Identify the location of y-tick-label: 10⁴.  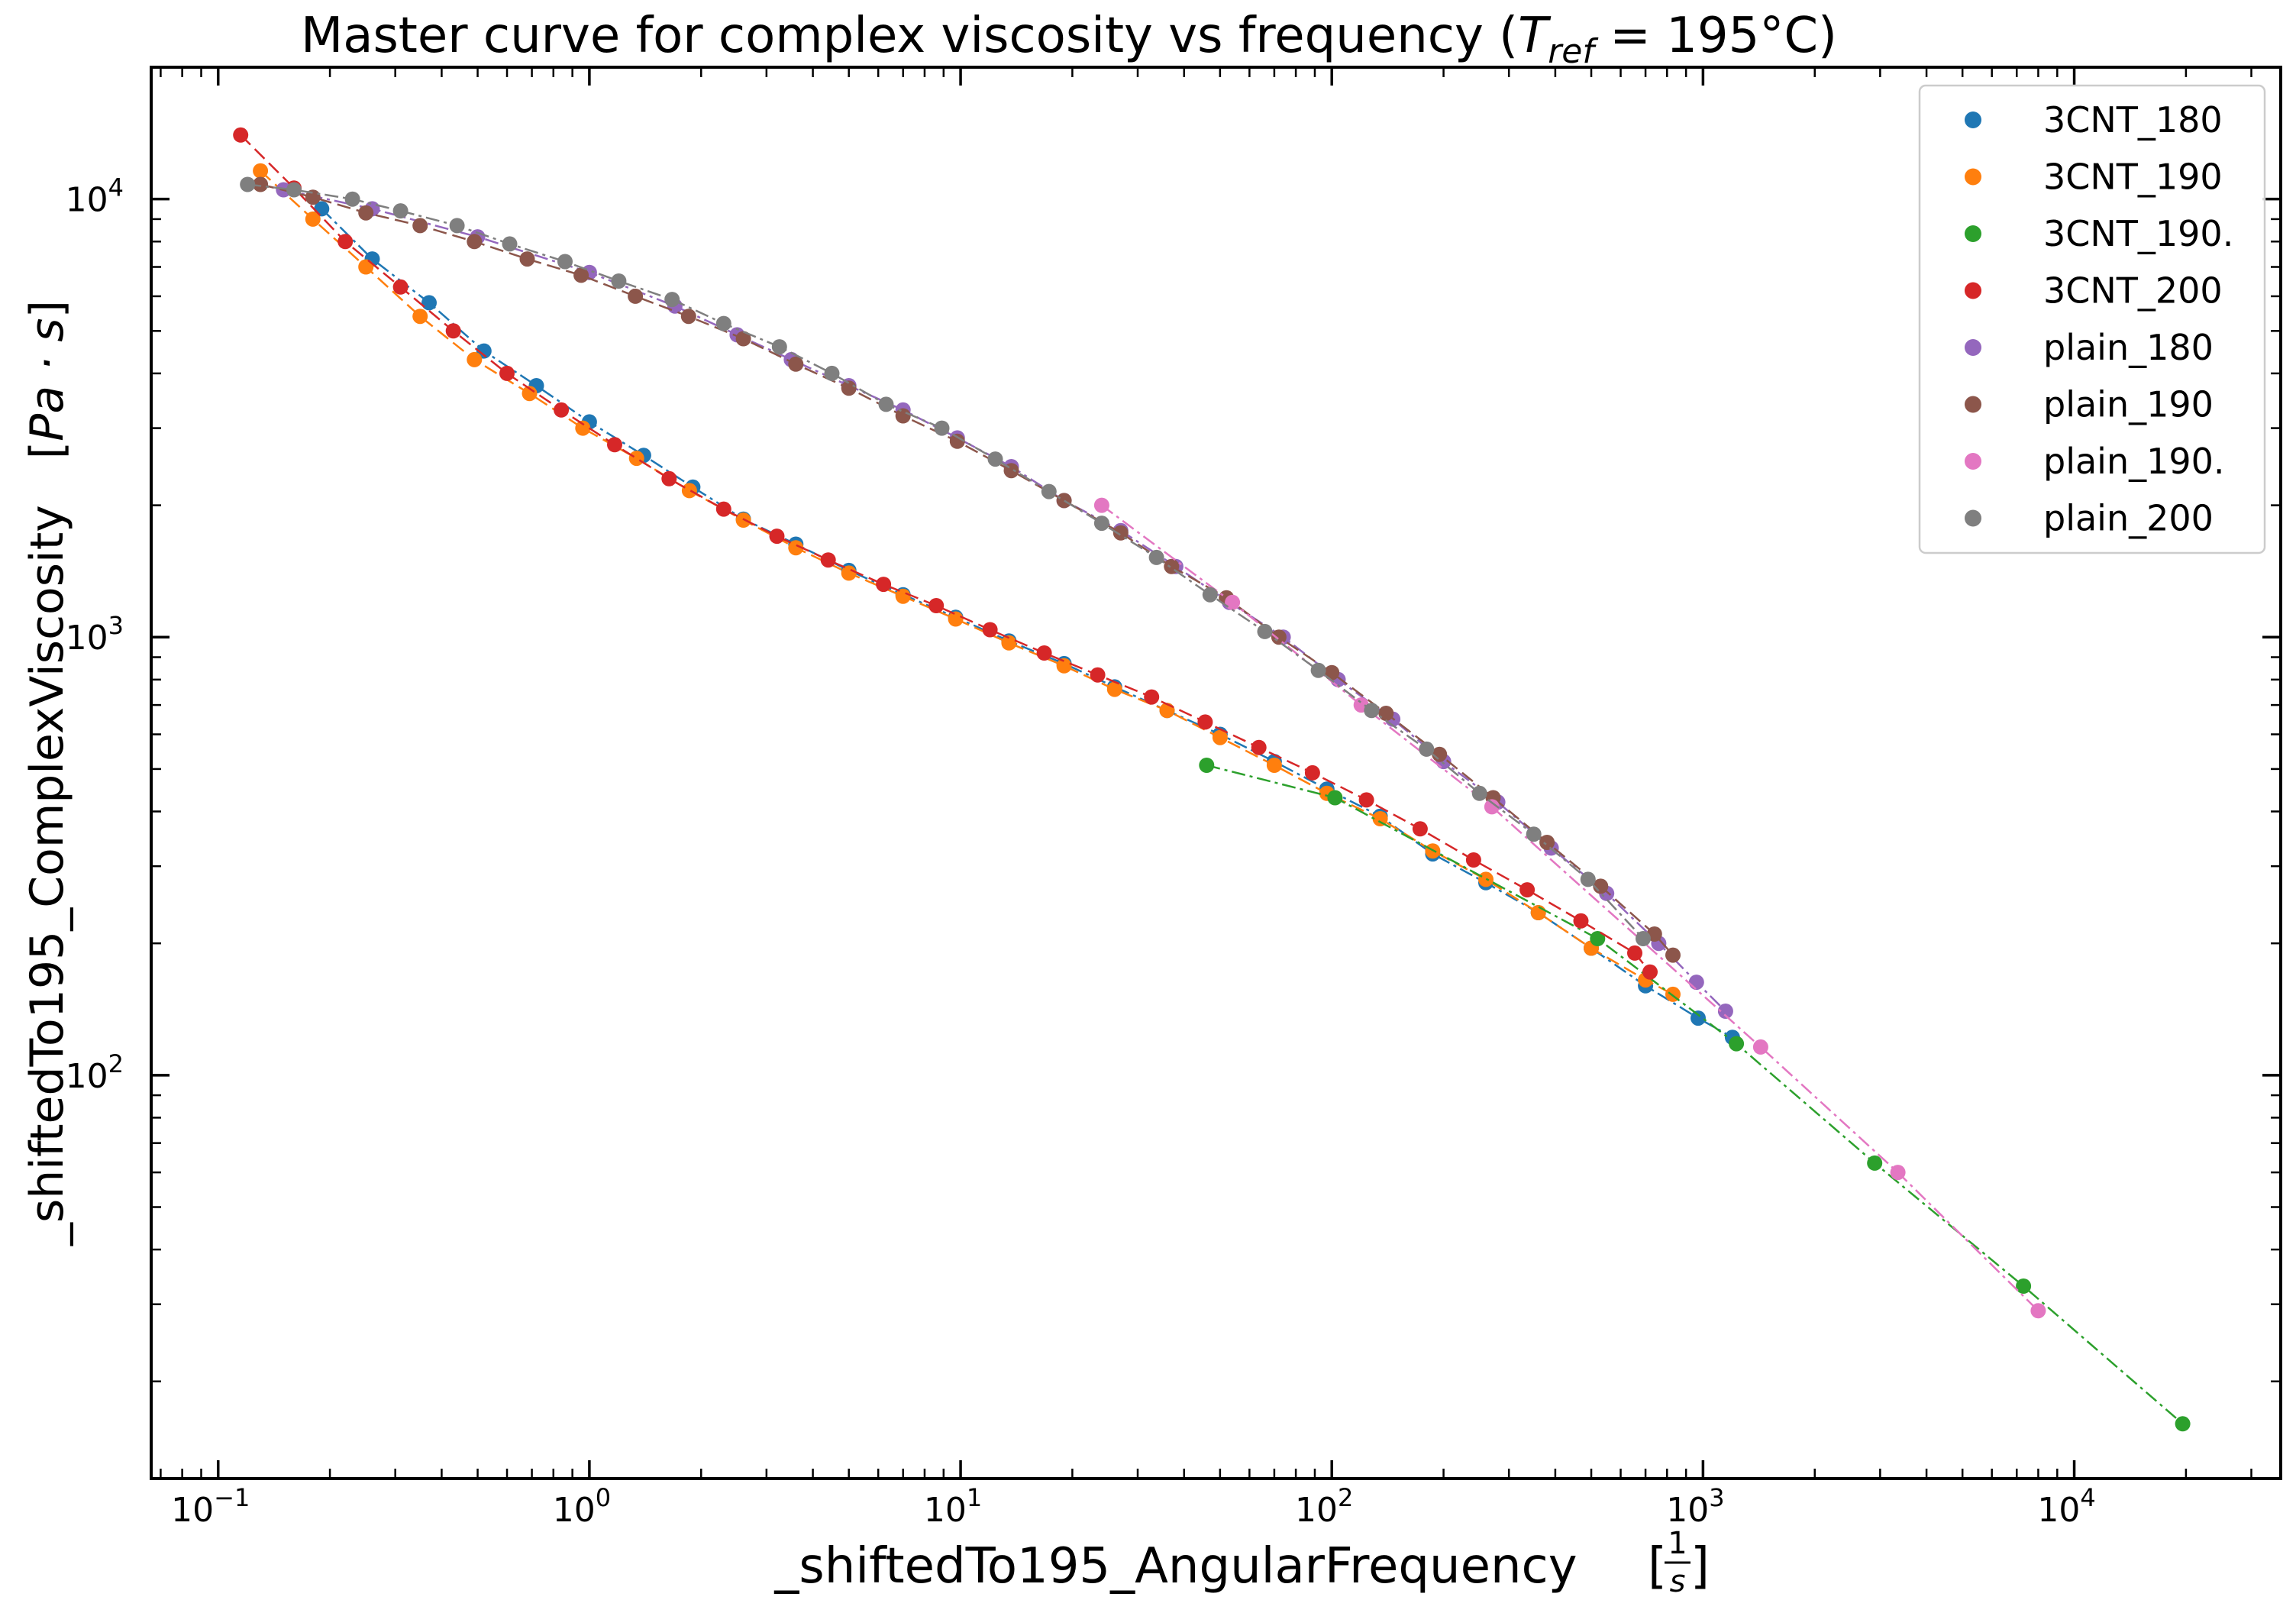
(95, 196).